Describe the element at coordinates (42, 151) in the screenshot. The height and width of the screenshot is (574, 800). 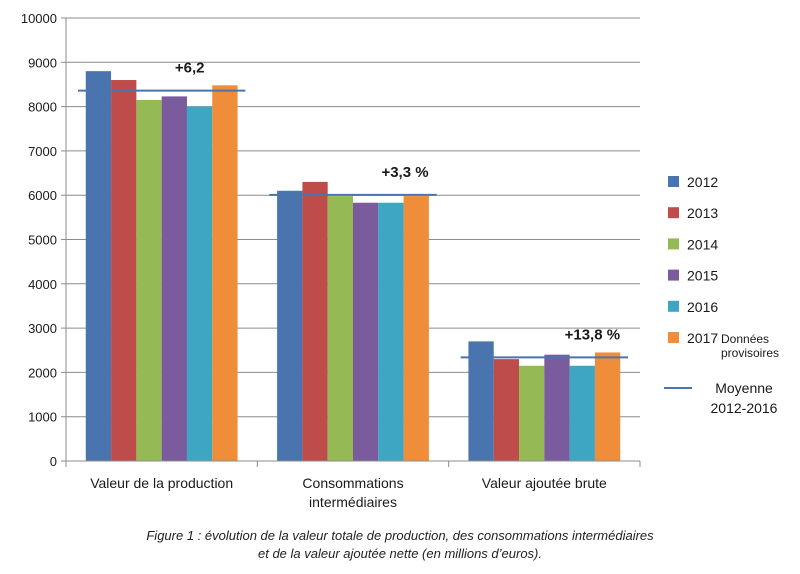
I see `y-tick-label: 7000` at that location.